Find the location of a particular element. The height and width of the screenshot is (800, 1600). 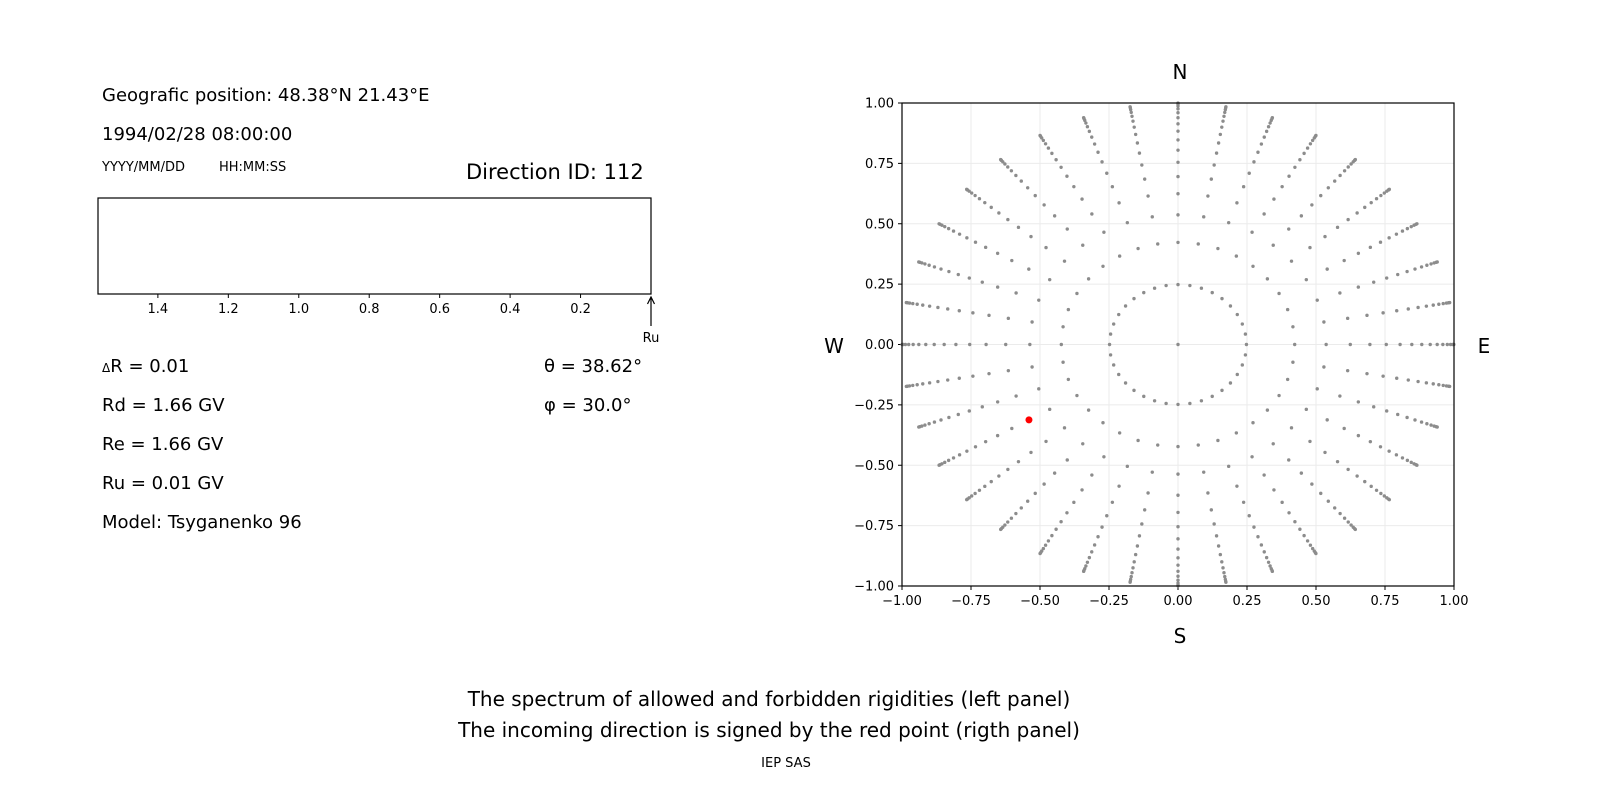

datetime: 1994/02/28 08:00:00 is located at coordinates (197, 134).